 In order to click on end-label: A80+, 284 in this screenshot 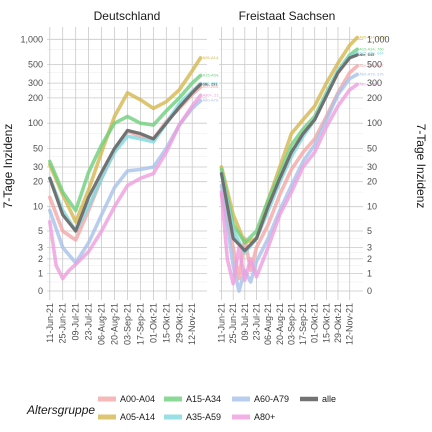, I will do `click(368, 83)`.